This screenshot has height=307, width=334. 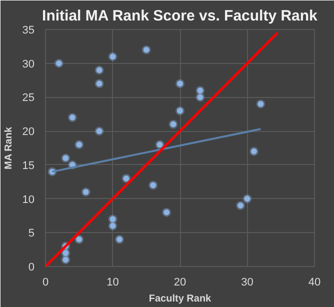 I want to click on x-tick-label: 40, so click(x=314, y=282).